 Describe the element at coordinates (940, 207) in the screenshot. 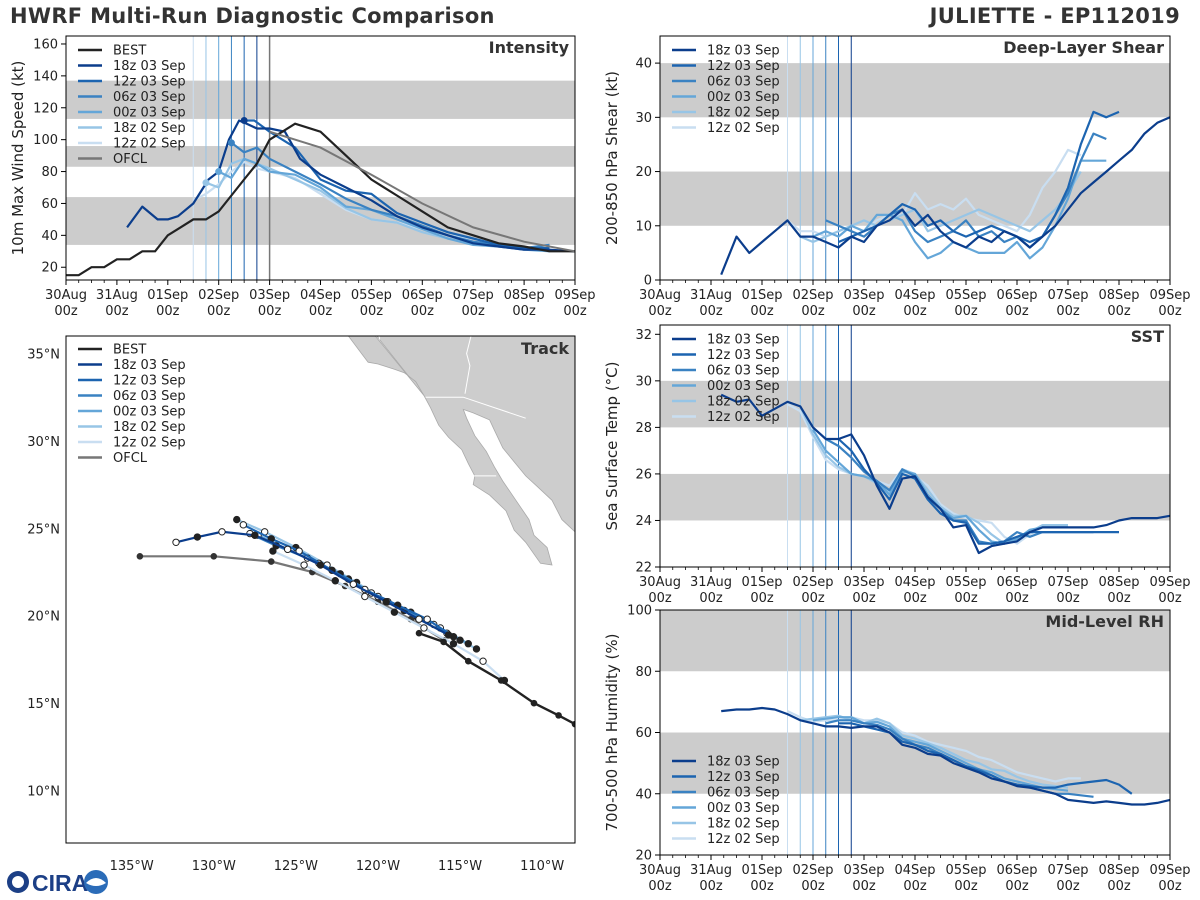

I see `series-line-18z-02-sep` at that location.